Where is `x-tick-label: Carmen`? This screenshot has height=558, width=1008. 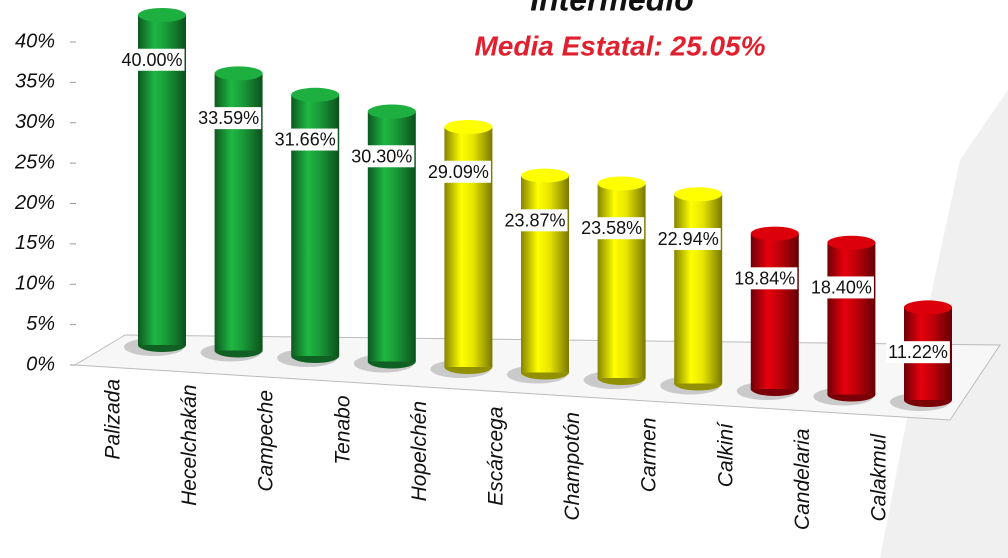
x-tick-label: Carmen is located at coordinates (649, 455).